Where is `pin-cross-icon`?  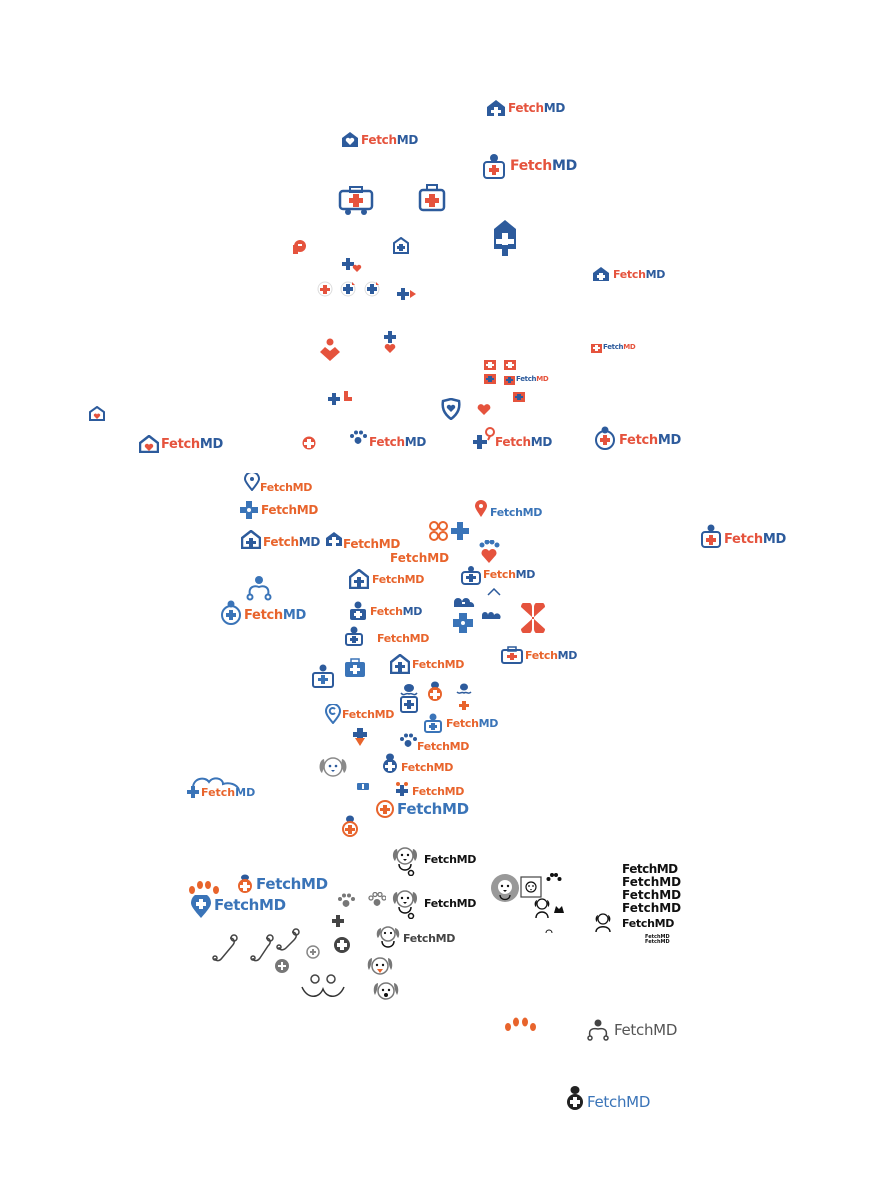 pin-cross-icon is located at coordinates (299, 247).